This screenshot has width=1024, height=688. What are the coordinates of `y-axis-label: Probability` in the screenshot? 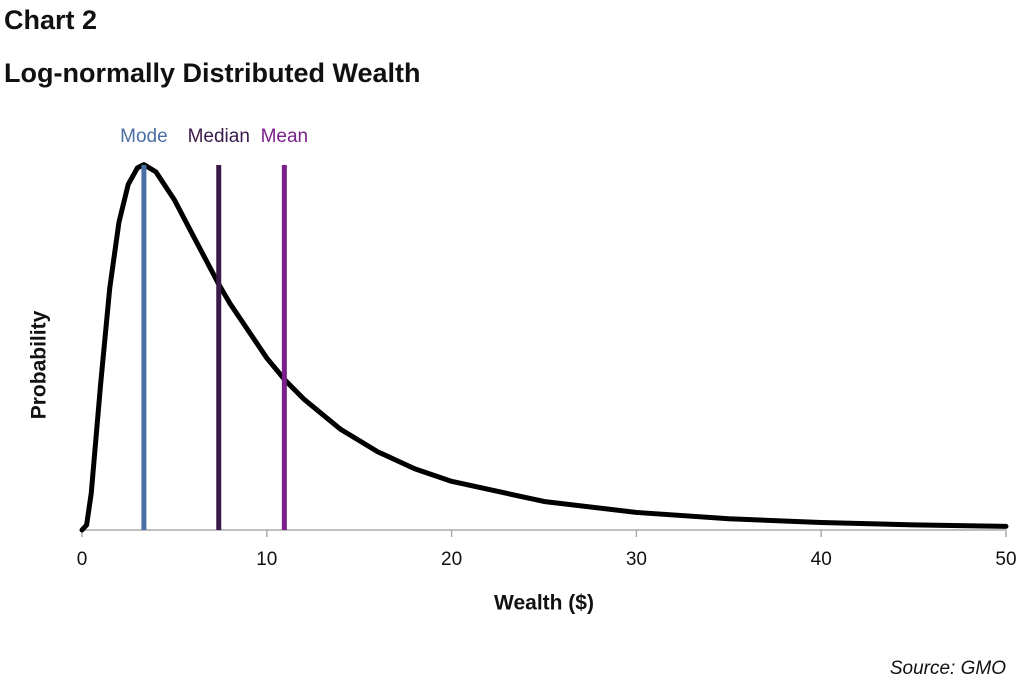 It's located at (39, 364).